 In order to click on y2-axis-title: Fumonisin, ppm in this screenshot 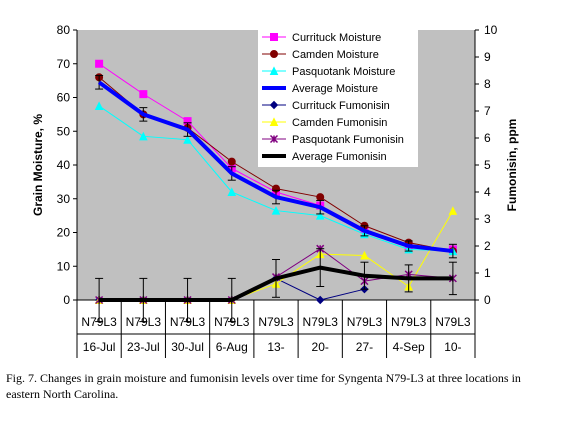, I will do `click(512, 165)`.